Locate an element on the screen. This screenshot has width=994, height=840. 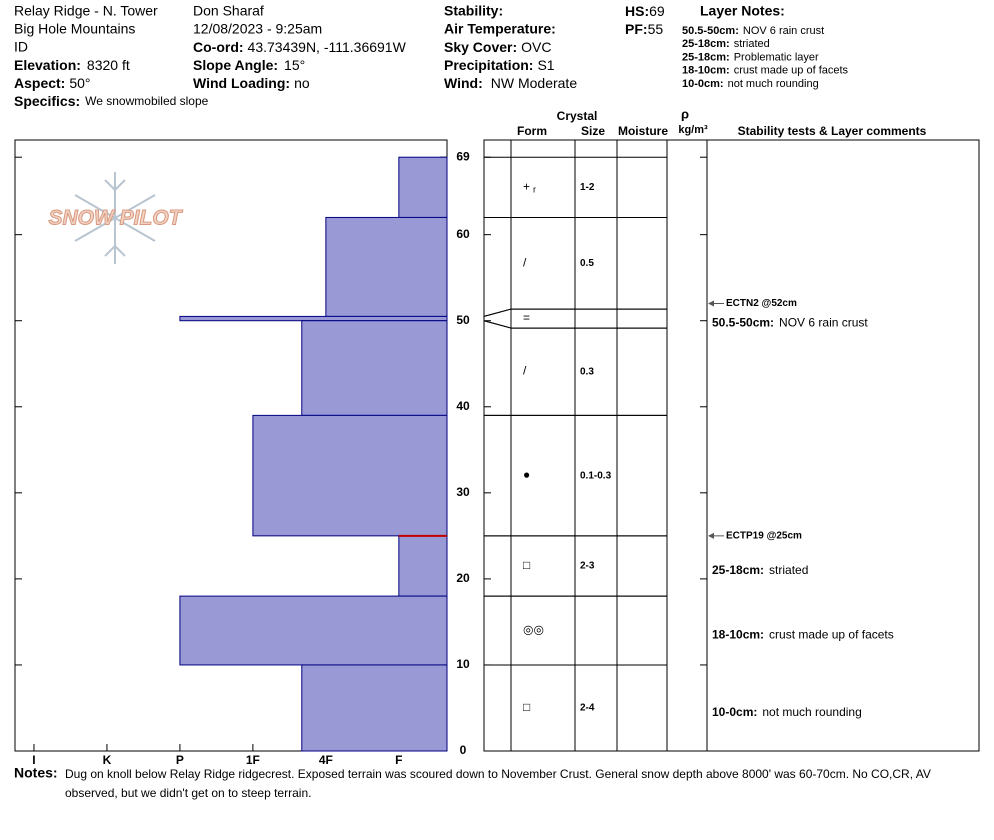
note-text: crust made up of facets is located at coordinates (791, 71).